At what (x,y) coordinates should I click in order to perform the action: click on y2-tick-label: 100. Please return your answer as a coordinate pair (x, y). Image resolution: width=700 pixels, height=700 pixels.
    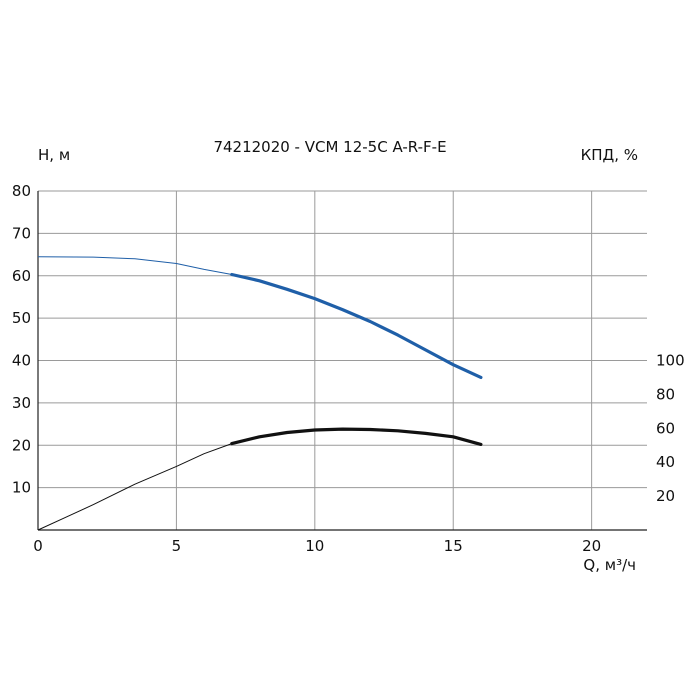
    Looking at the image, I should click on (670, 361).